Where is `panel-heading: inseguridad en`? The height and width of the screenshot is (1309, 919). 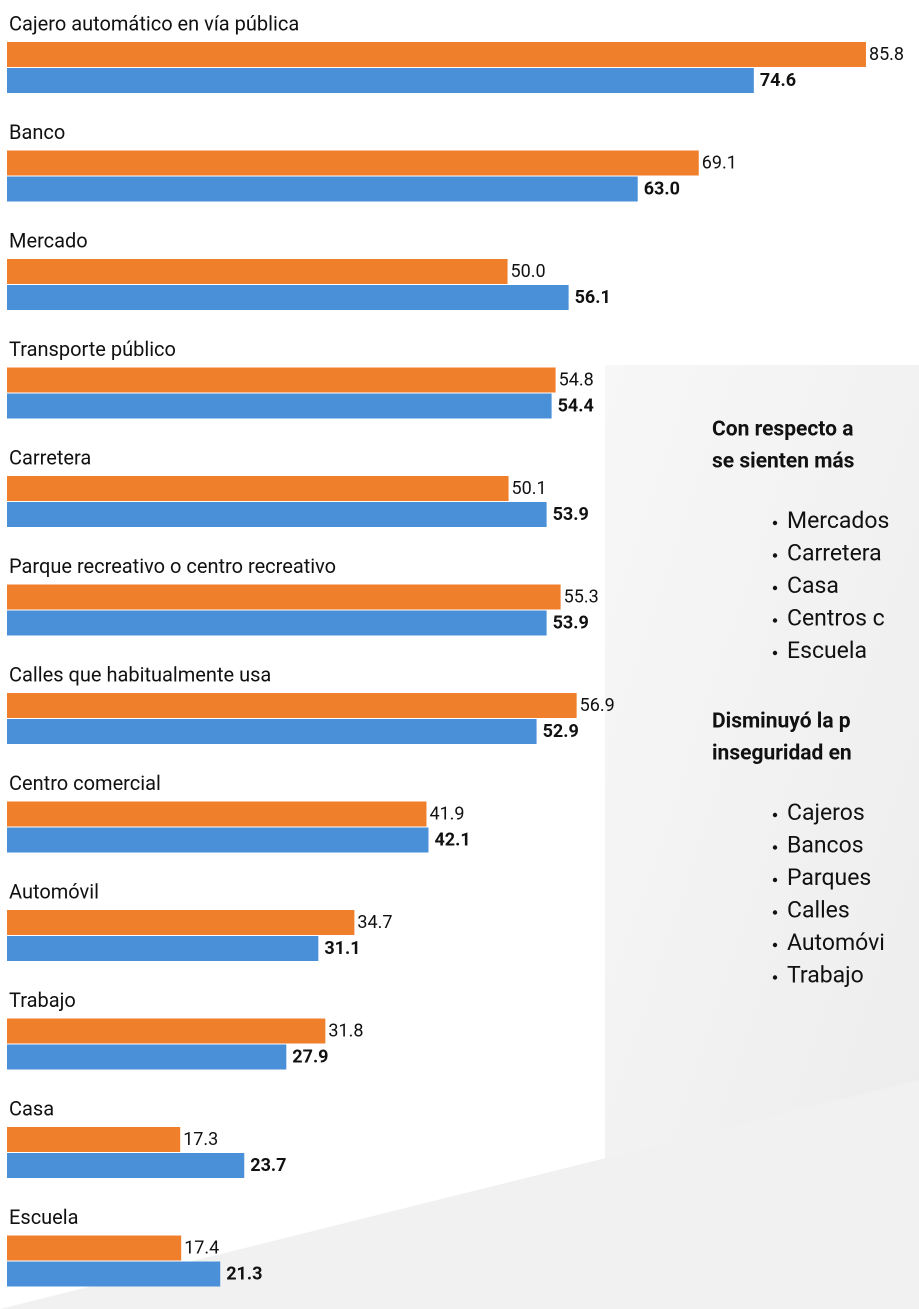 panel-heading: inseguridad en is located at coordinates (782, 754).